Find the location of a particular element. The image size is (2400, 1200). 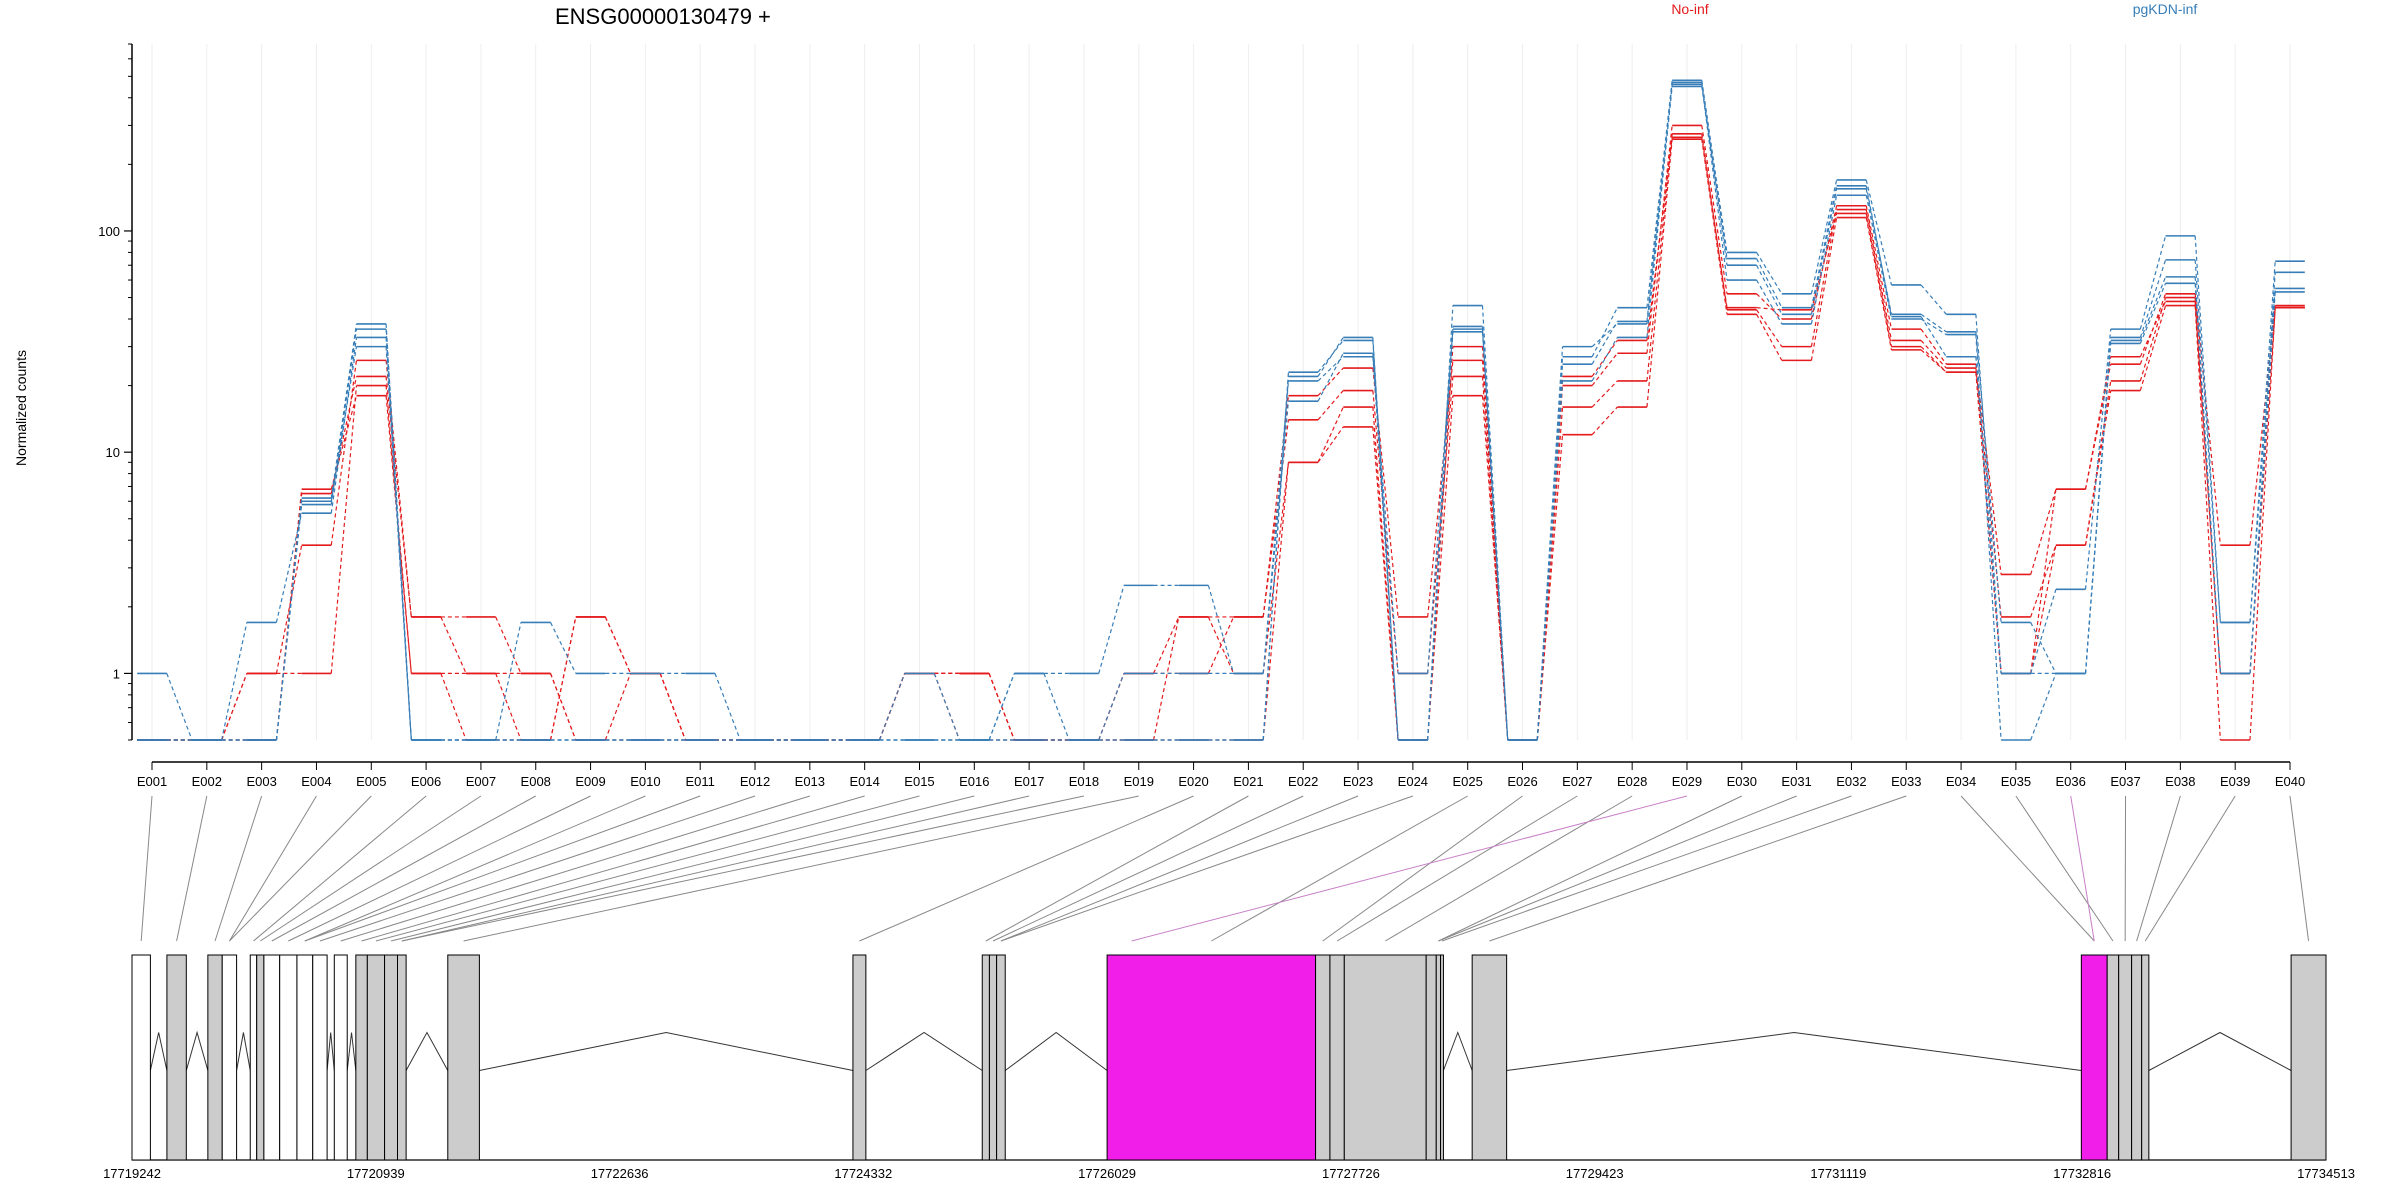

x-tick-label-e010: E010 is located at coordinates (645, 781).